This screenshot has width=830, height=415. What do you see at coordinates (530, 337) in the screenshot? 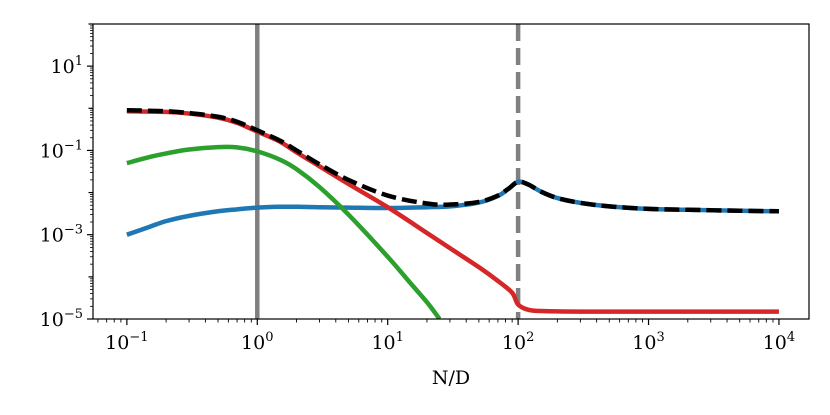
I see `x-tick-exponent: 2` at bounding box center [530, 337].